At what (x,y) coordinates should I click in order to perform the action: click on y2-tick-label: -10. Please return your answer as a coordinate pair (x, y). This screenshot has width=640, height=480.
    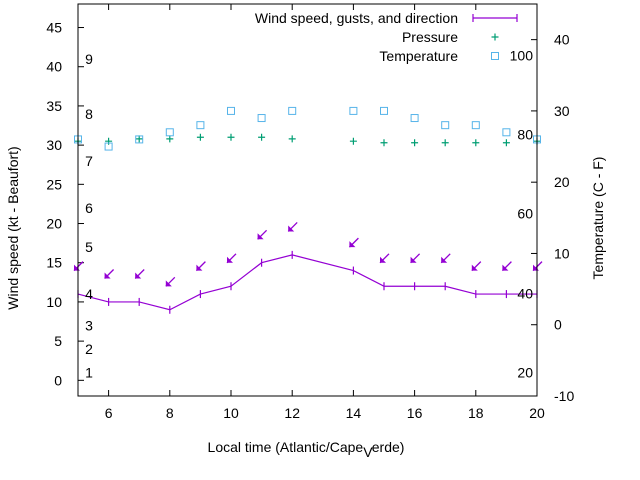
    Looking at the image, I should click on (564, 396).